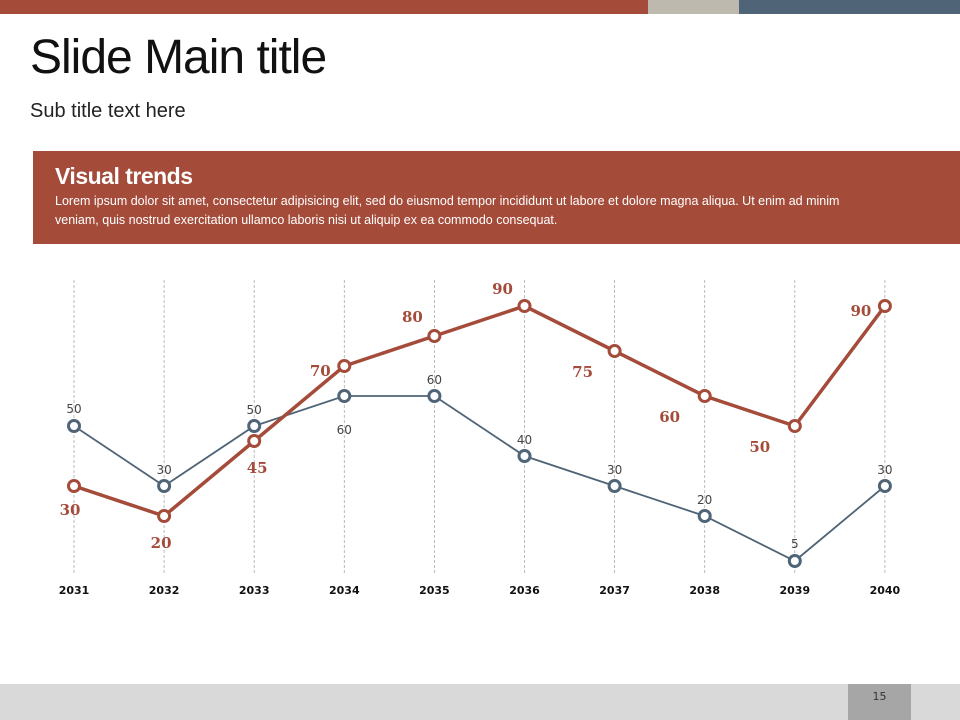 The height and width of the screenshot is (720, 960). I want to click on data-label-a: 80, so click(412, 317).